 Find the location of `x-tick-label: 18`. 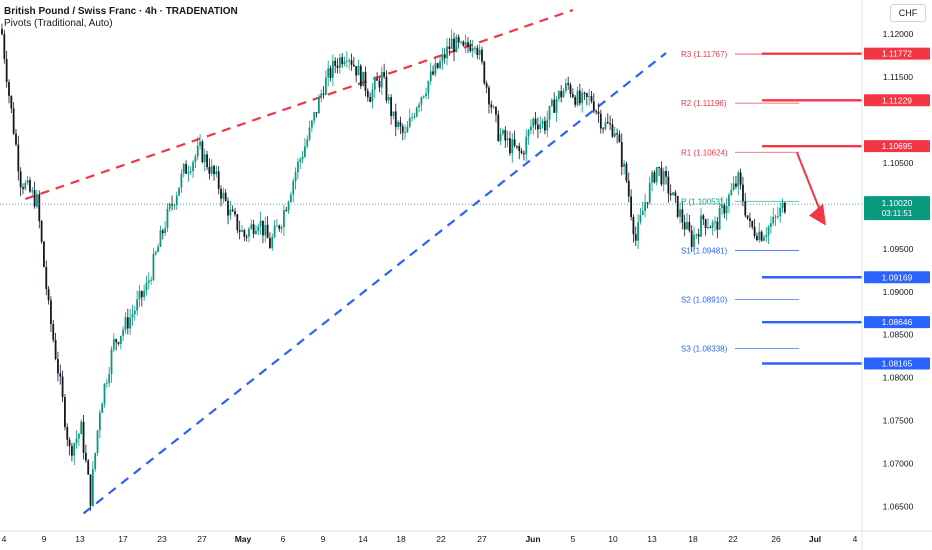

x-tick-label: 18 is located at coordinates (693, 539).